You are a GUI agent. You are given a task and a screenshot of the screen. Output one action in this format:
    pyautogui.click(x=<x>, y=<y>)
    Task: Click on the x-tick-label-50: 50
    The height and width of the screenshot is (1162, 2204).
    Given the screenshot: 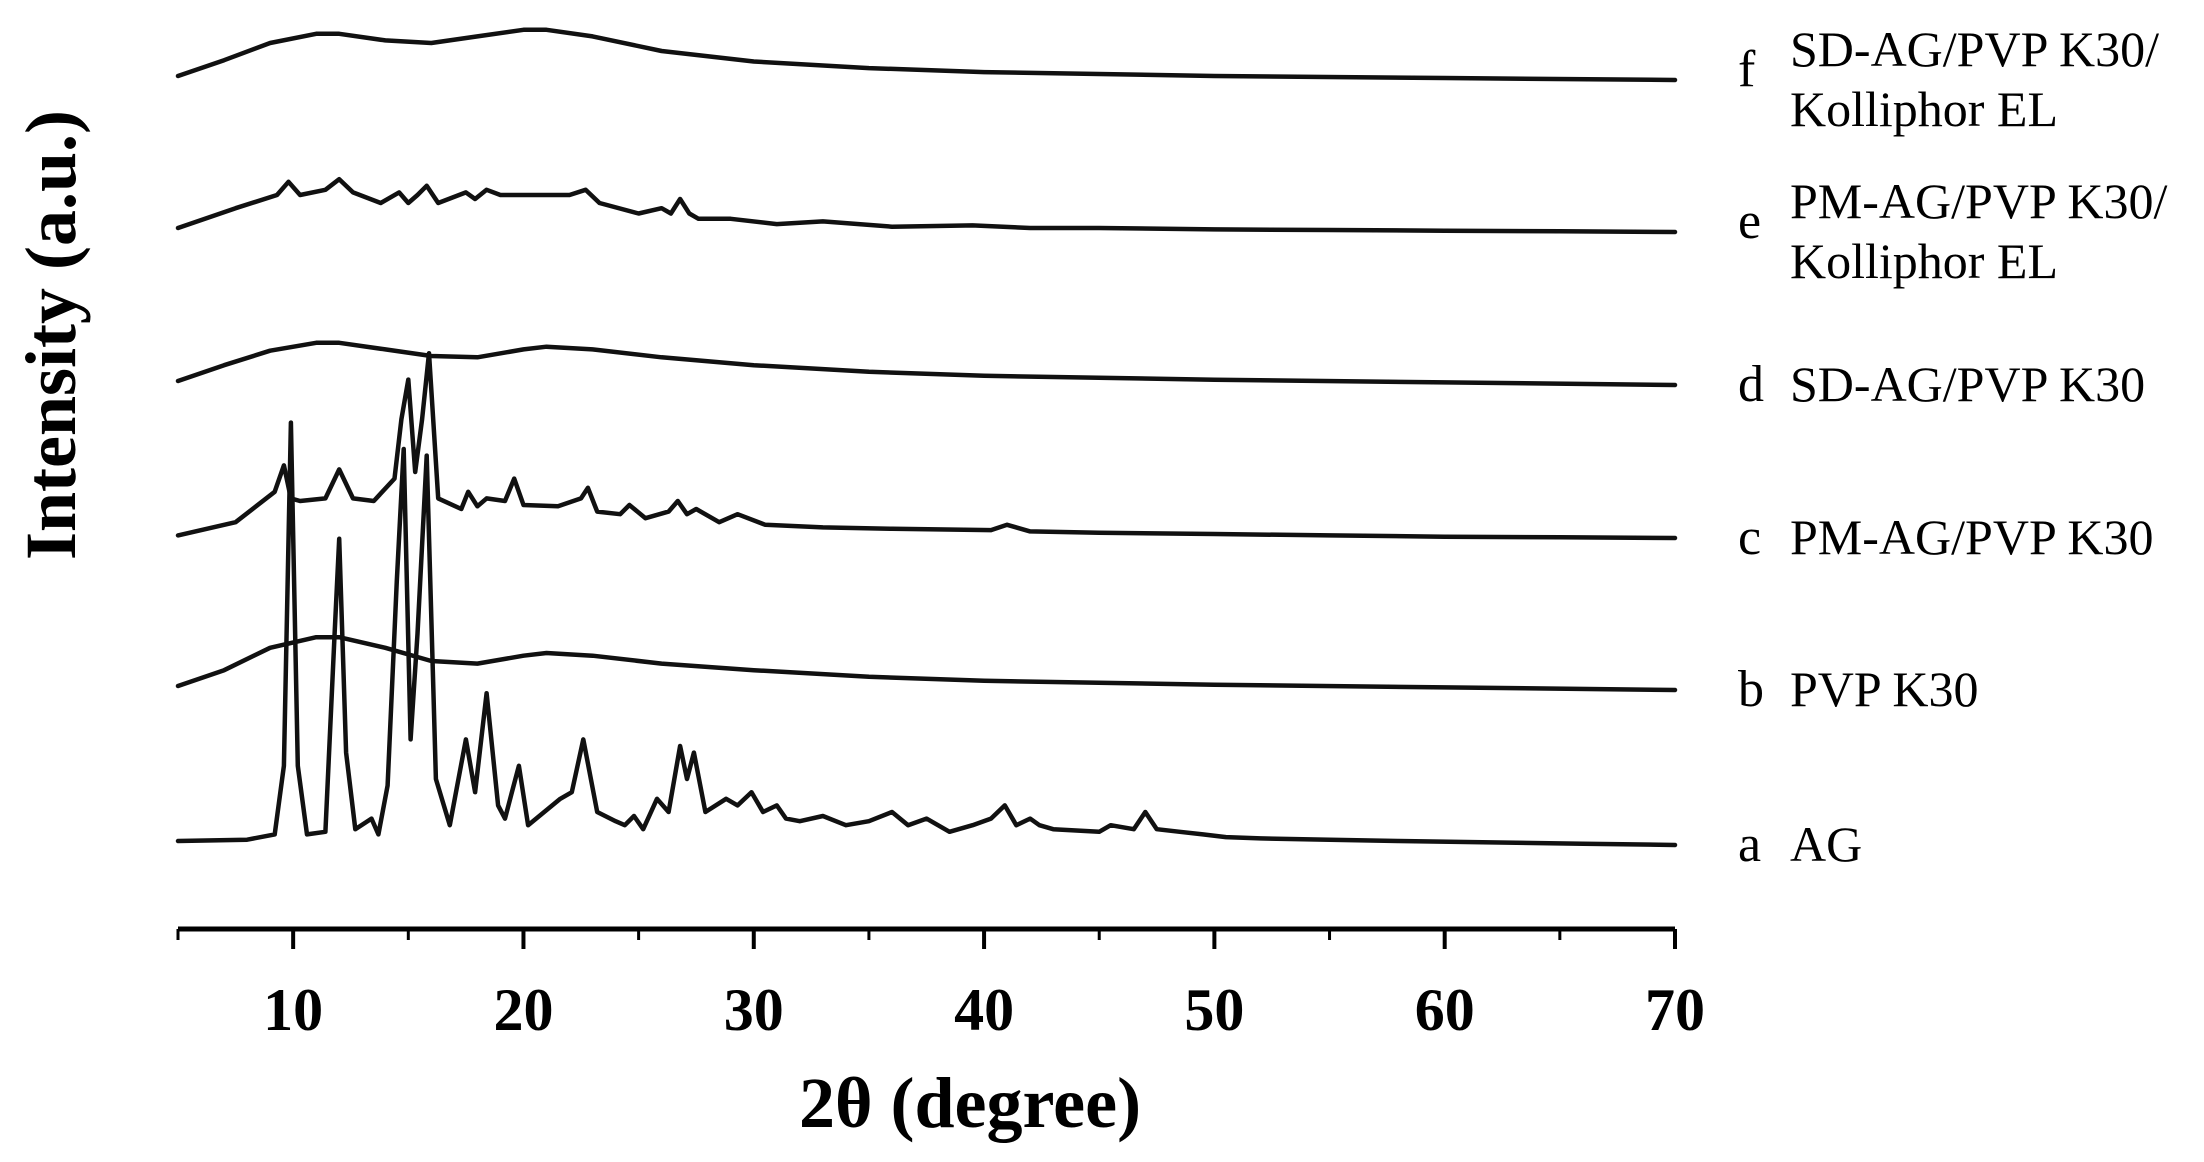 What is the action you would take?
    pyautogui.click(x=1214, y=1010)
    